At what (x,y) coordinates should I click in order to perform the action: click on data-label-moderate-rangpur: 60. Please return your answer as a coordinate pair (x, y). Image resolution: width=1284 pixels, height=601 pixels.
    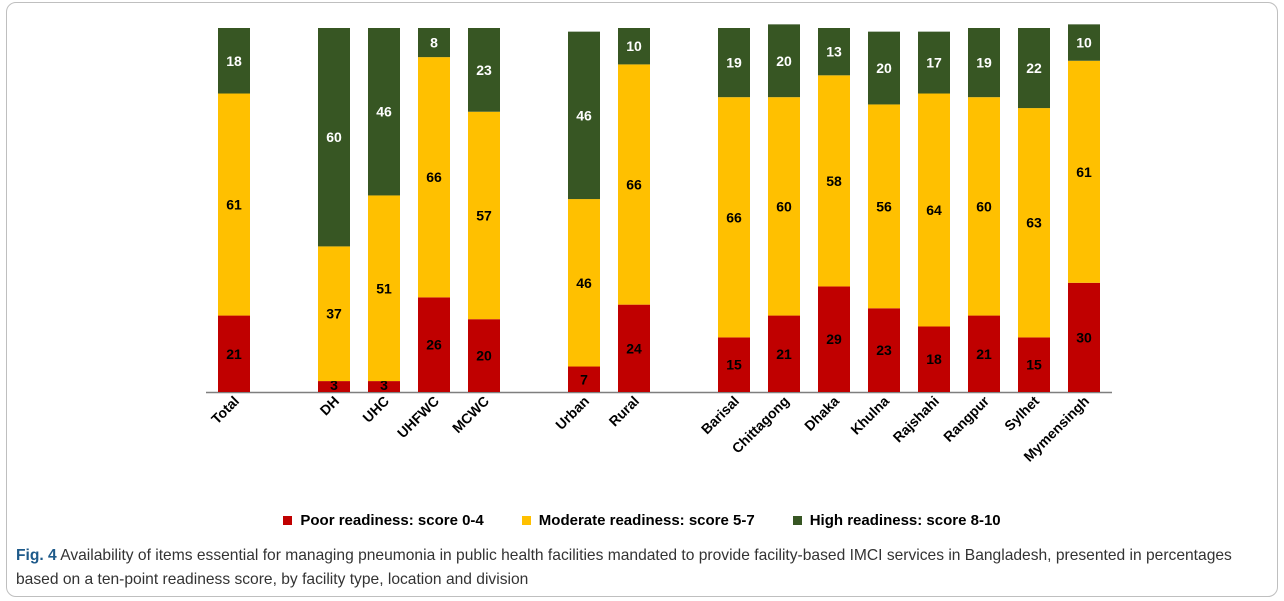
    Looking at the image, I should click on (984, 206).